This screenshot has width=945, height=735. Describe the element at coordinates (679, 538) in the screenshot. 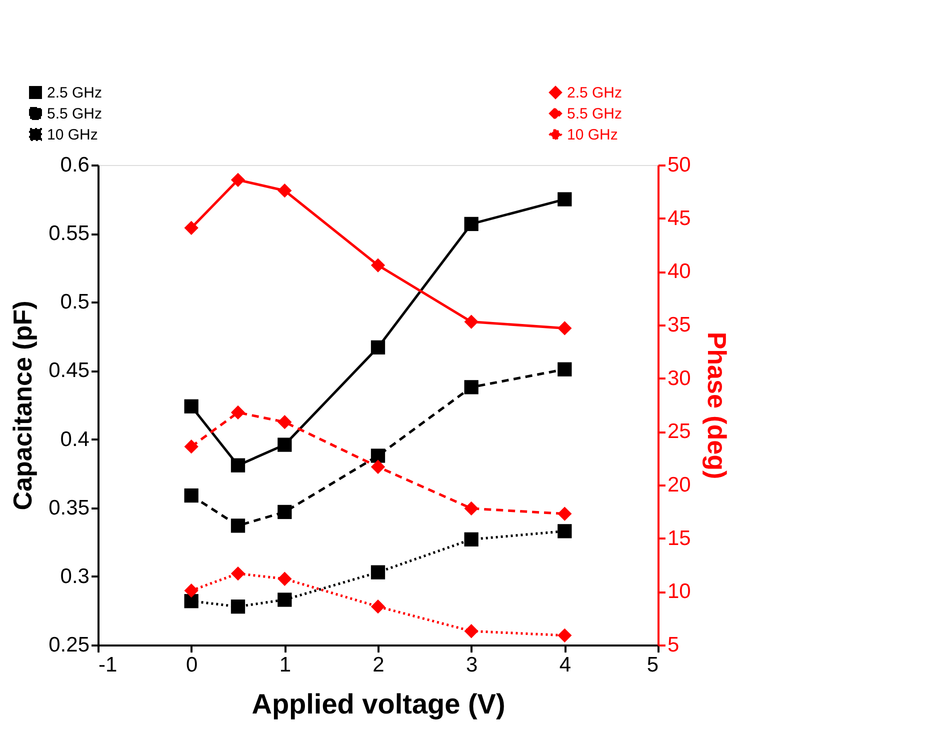

I see `y2-tick-label: 15` at that location.